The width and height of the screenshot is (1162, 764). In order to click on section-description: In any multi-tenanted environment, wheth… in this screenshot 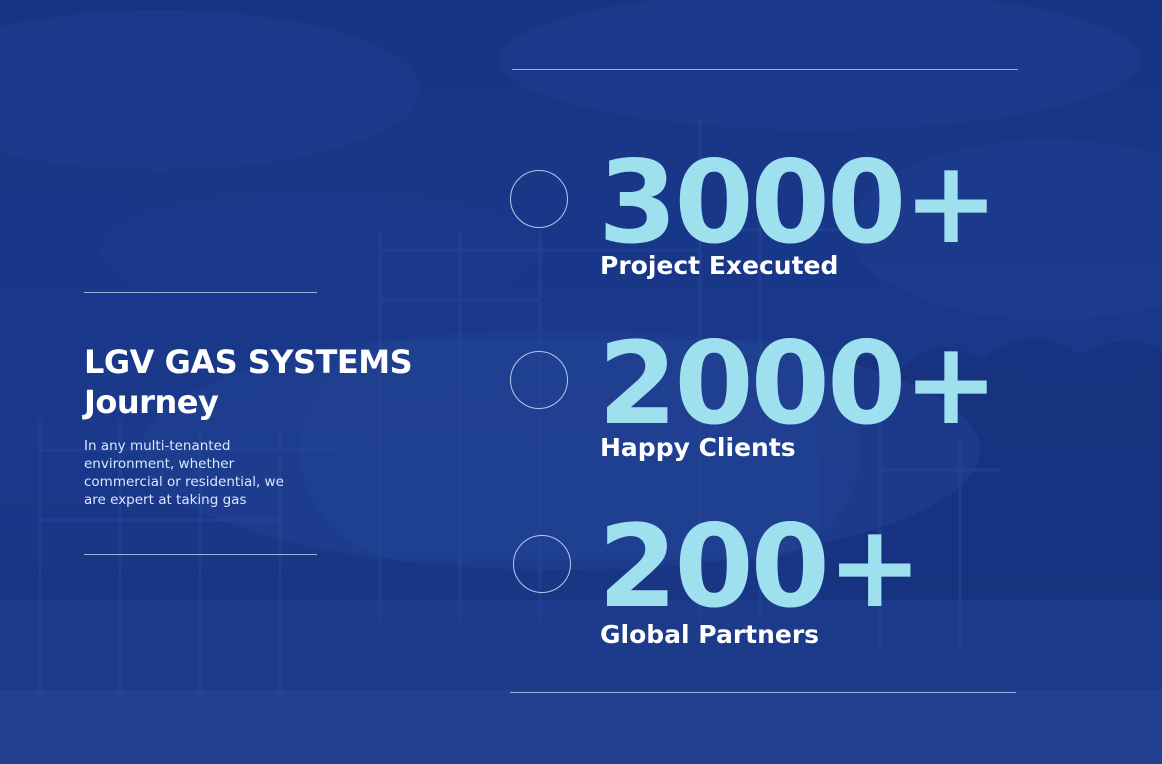, I will do `click(184, 473)`.